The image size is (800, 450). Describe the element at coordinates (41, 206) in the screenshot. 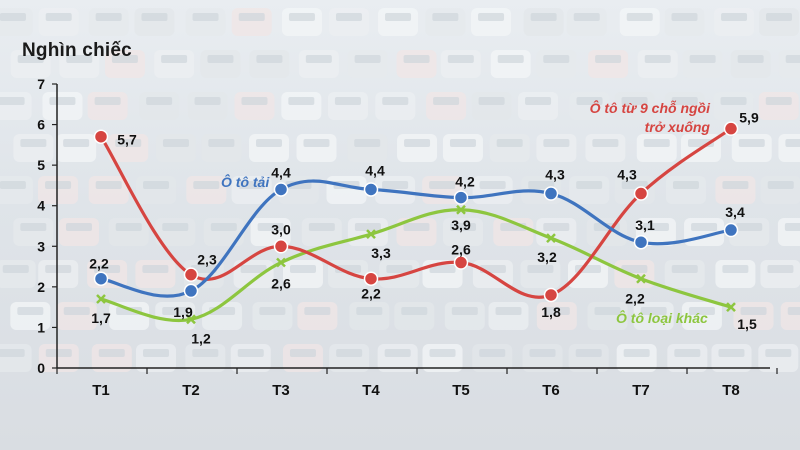

I see `y-tick-label: 4` at that location.